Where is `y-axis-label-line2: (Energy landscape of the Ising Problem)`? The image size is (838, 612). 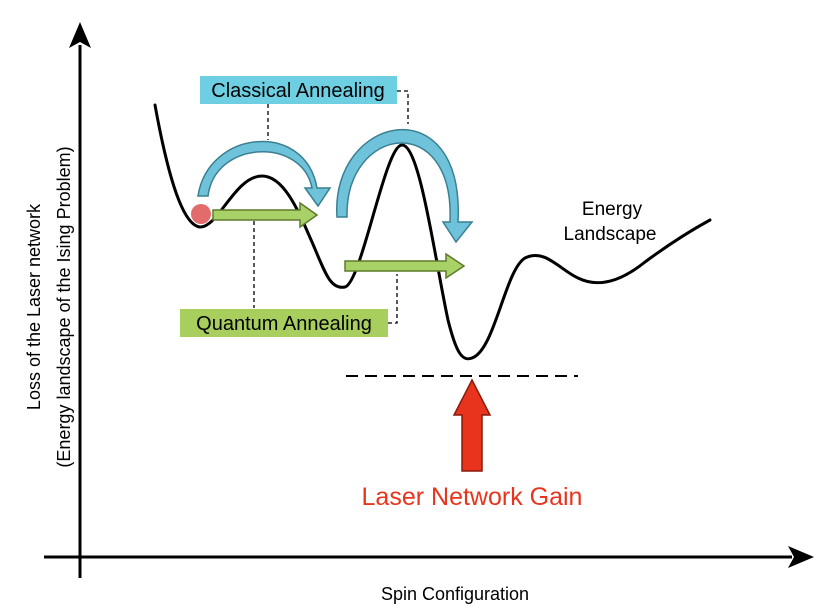 y-axis-label-line2: (Energy landscape of the Ising Problem) is located at coordinates (64, 306).